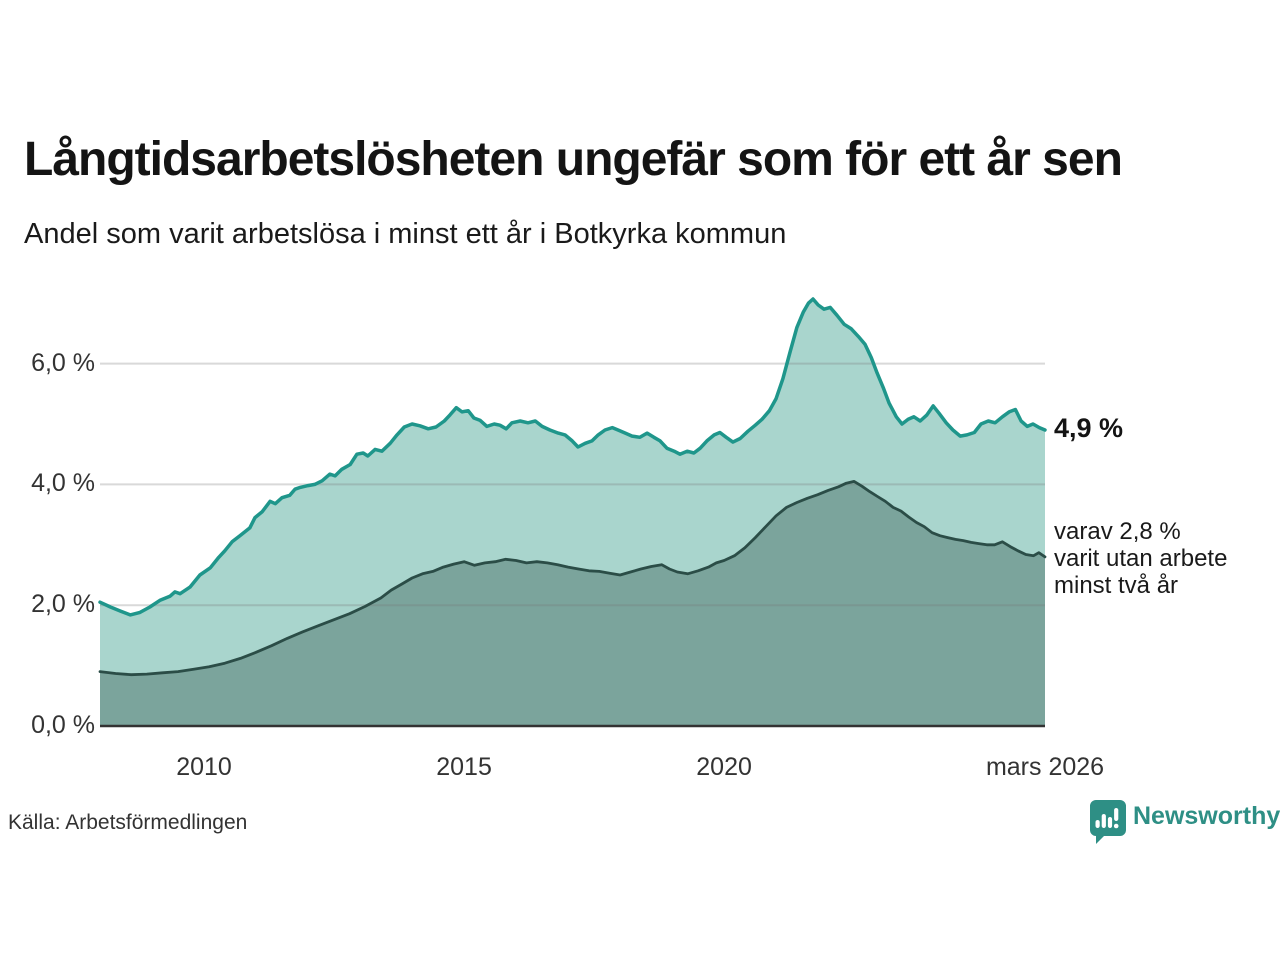  I want to click on latest-value-label: 4,9 %, so click(1089, 428).